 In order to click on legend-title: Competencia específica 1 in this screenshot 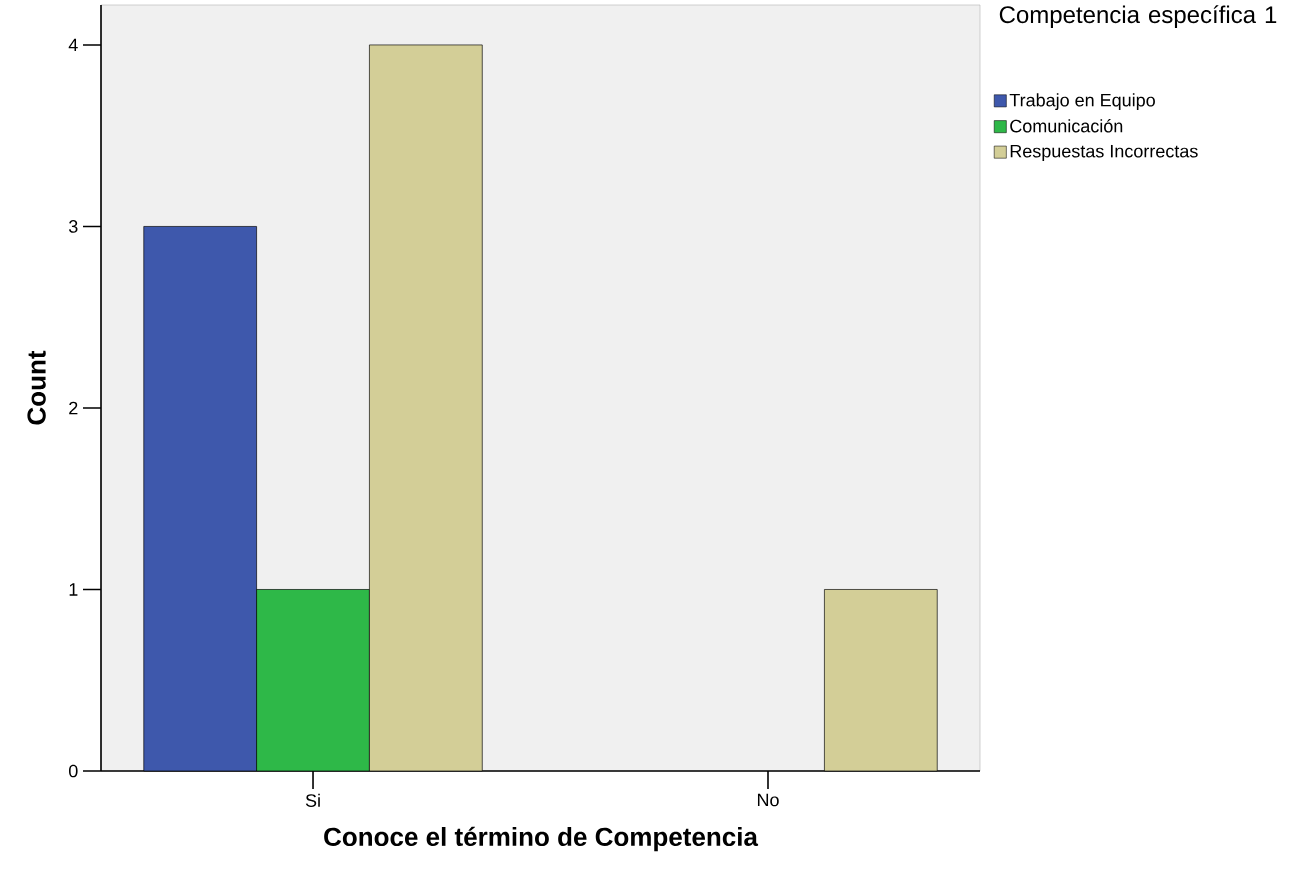, I will do `click(1138, 16)`.